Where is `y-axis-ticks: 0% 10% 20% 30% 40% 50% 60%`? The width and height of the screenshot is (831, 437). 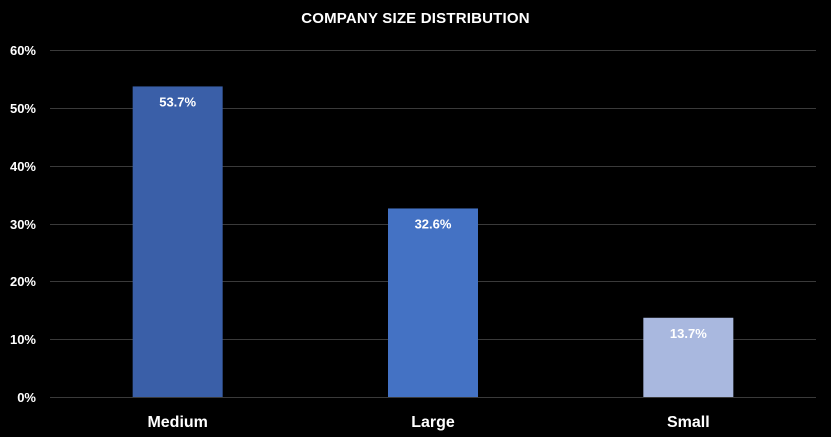
y-axis-ticks: 0% 10% 20% 30% 40% 50% 60% is located at coordinates (23, 224).